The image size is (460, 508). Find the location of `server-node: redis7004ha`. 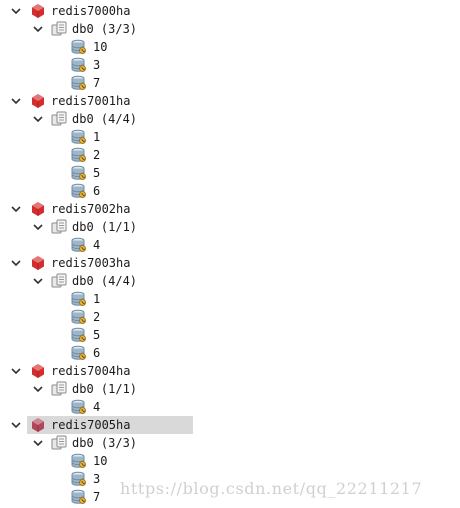

server-node: redis7004ha is located at coordinates (230, 371).